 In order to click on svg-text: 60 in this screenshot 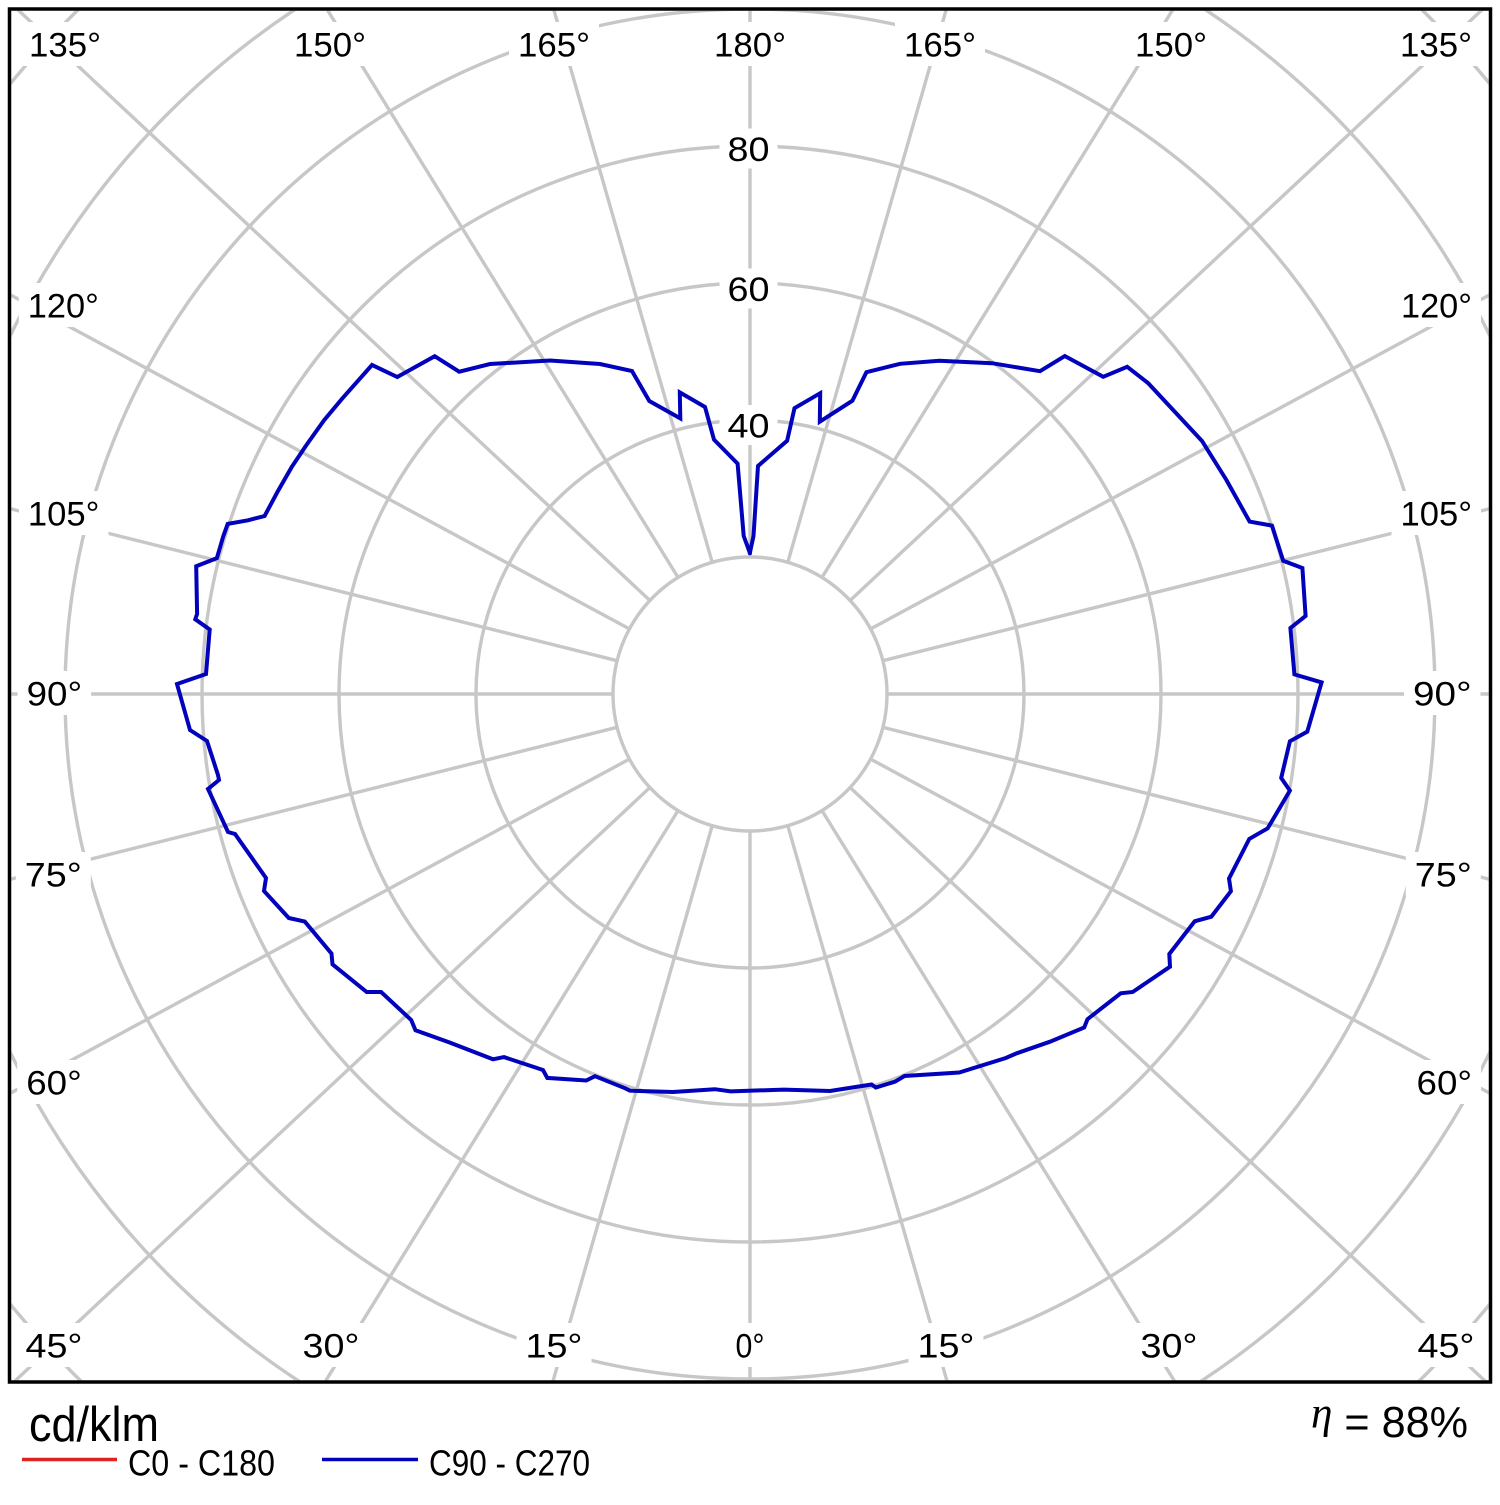, I will do `click(749, 290)`.